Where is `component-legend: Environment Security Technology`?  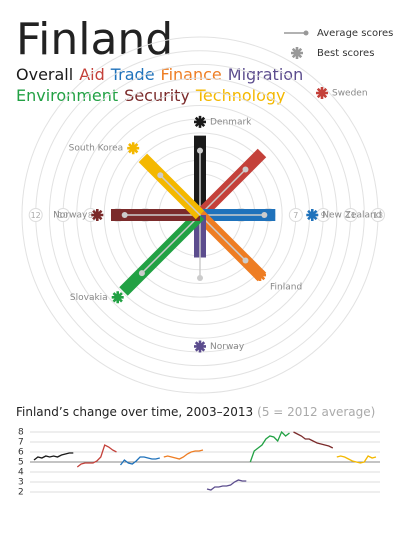
component-legend: Environment Security Technology is located at coordinates (151, 95).